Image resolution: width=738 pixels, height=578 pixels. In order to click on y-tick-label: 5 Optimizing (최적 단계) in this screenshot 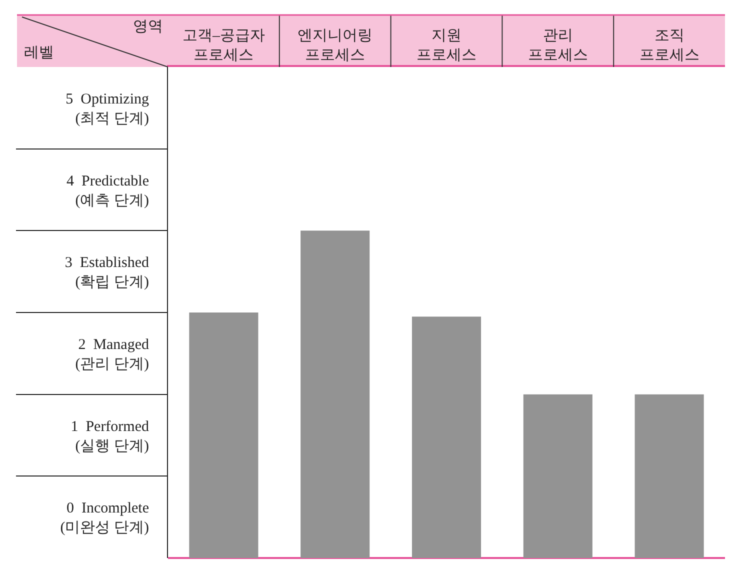, I will do `click(108, 109)`.